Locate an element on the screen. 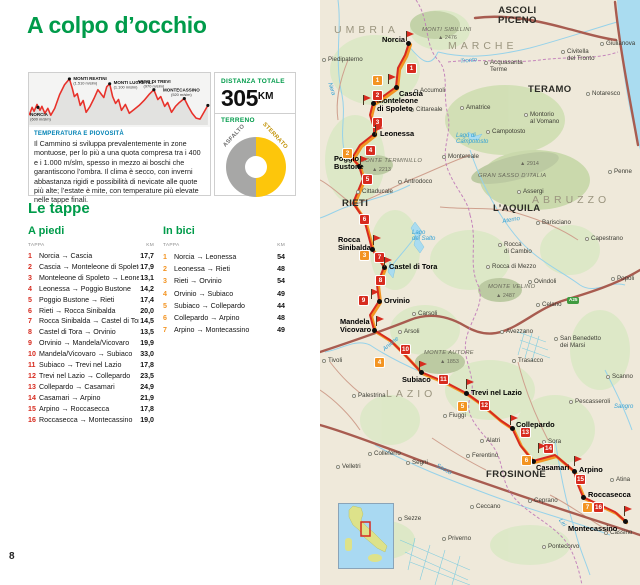 Image resolution: width=640 pixels, height=585 pixels. cycling-stage-marker: 5 is located at coordinates (462, 406).